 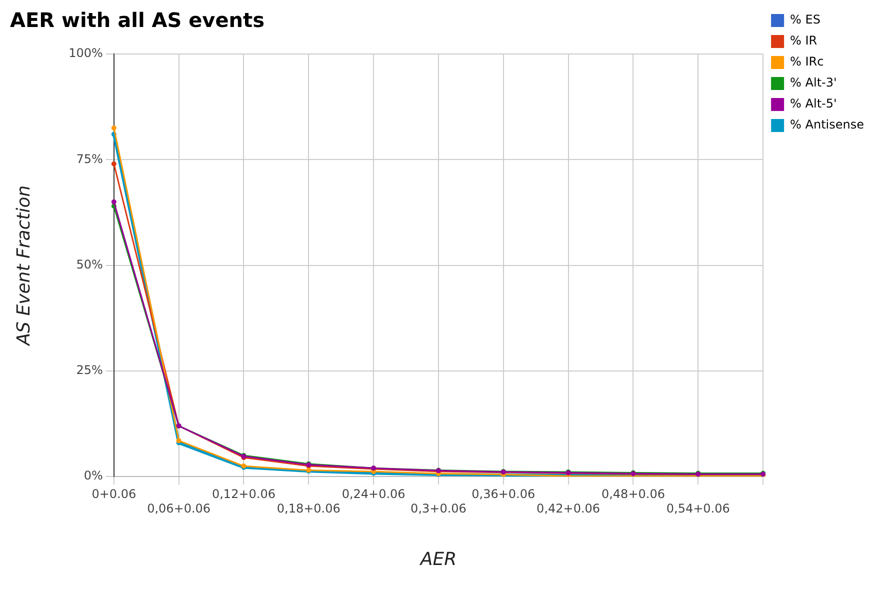 I want to click on chart-title: AER with all AS events, so click(x=137, y=20).